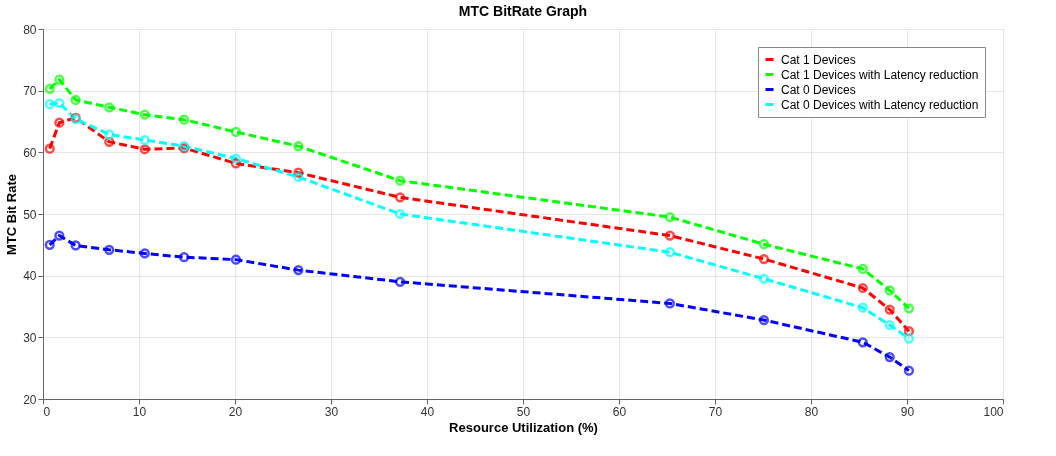 The height and width of the screenshot is (456, 1056). What do you see at coordinates (523, 11) in the screenshot?
I see `chart-title: MTC BitRate Graph` at bounding box center [523, 11].